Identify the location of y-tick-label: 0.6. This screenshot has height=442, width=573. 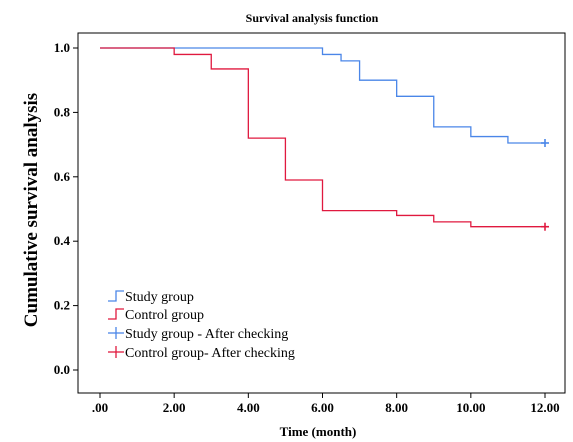
(62, 176).